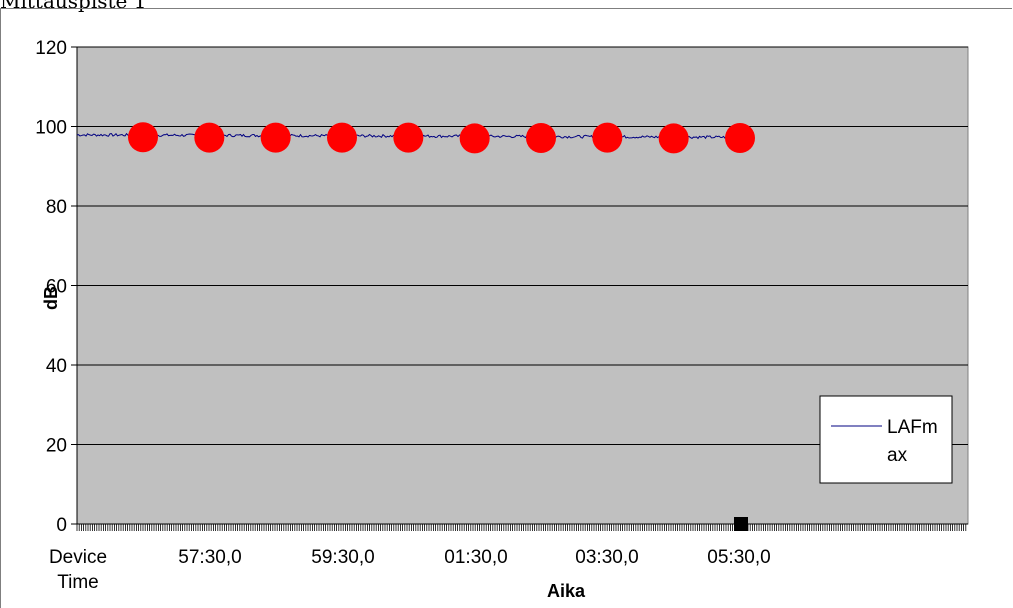 This screenshot has height=608, width=1013. I want to click on y-tick-label: 80, so click(56, 207).